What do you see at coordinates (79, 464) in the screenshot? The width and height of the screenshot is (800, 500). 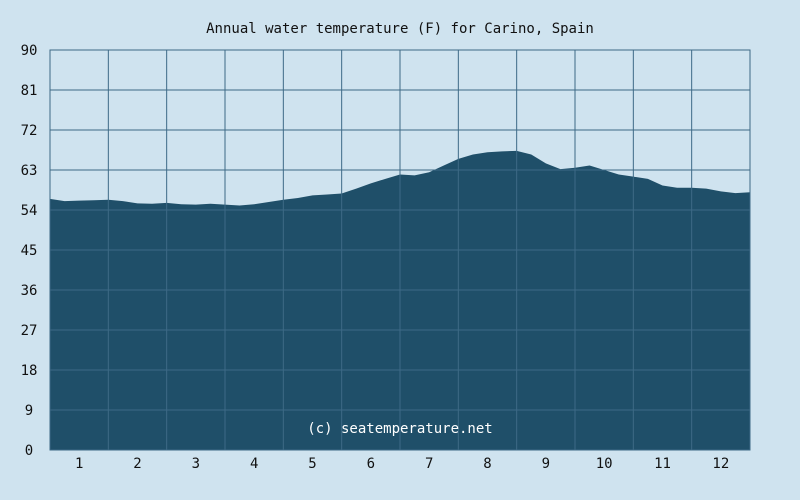 I see `x-tick-label: 1` at bounding box center [79, 464].